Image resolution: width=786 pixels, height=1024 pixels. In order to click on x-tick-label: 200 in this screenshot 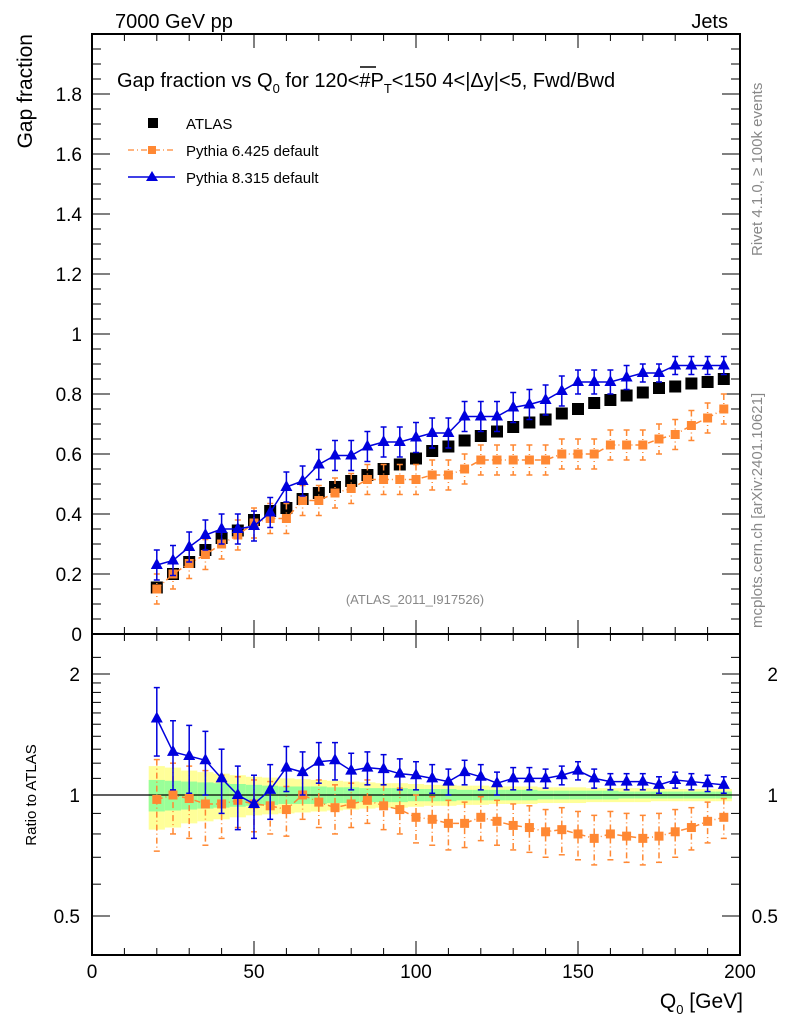, I will do `click(740, 972)`.